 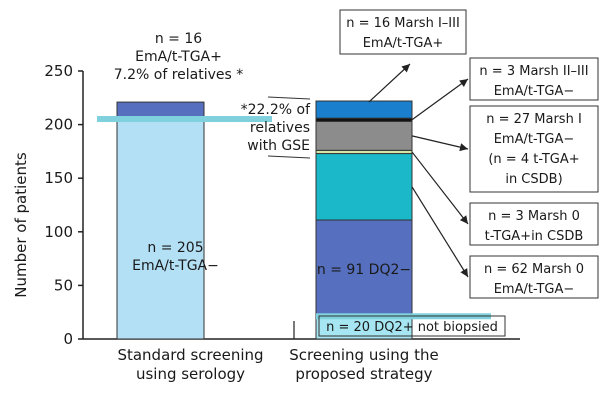 I want to click on x-category-label: Standard screening, so click(x=190, y=355).